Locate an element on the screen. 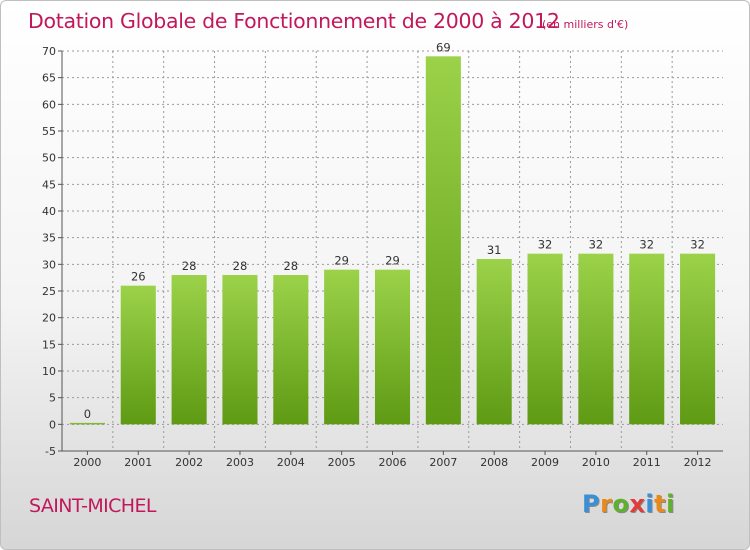 This screenshot has height=550, width=750. x-tick-label: 2005 is located at coordinates (342, 462).